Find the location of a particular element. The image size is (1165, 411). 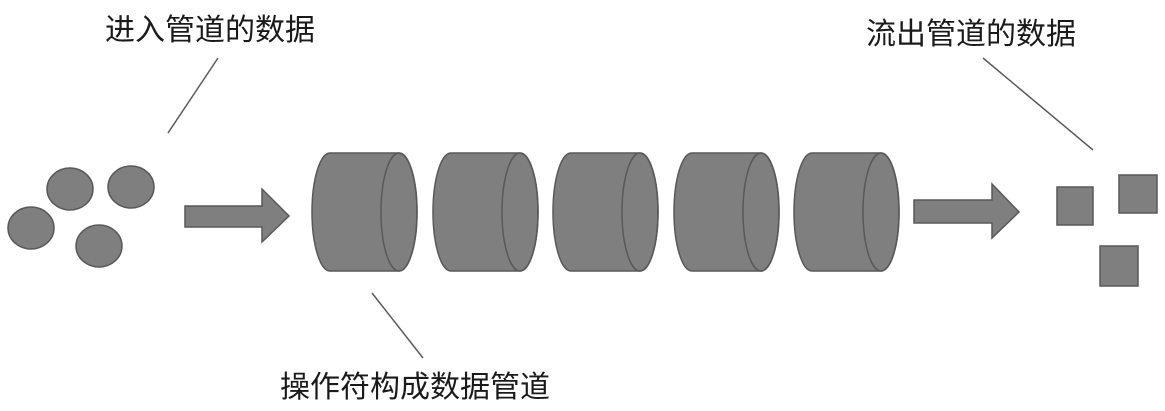

pipeline-label: 操作符构成数据管道 is located at coordinates (415, 387).